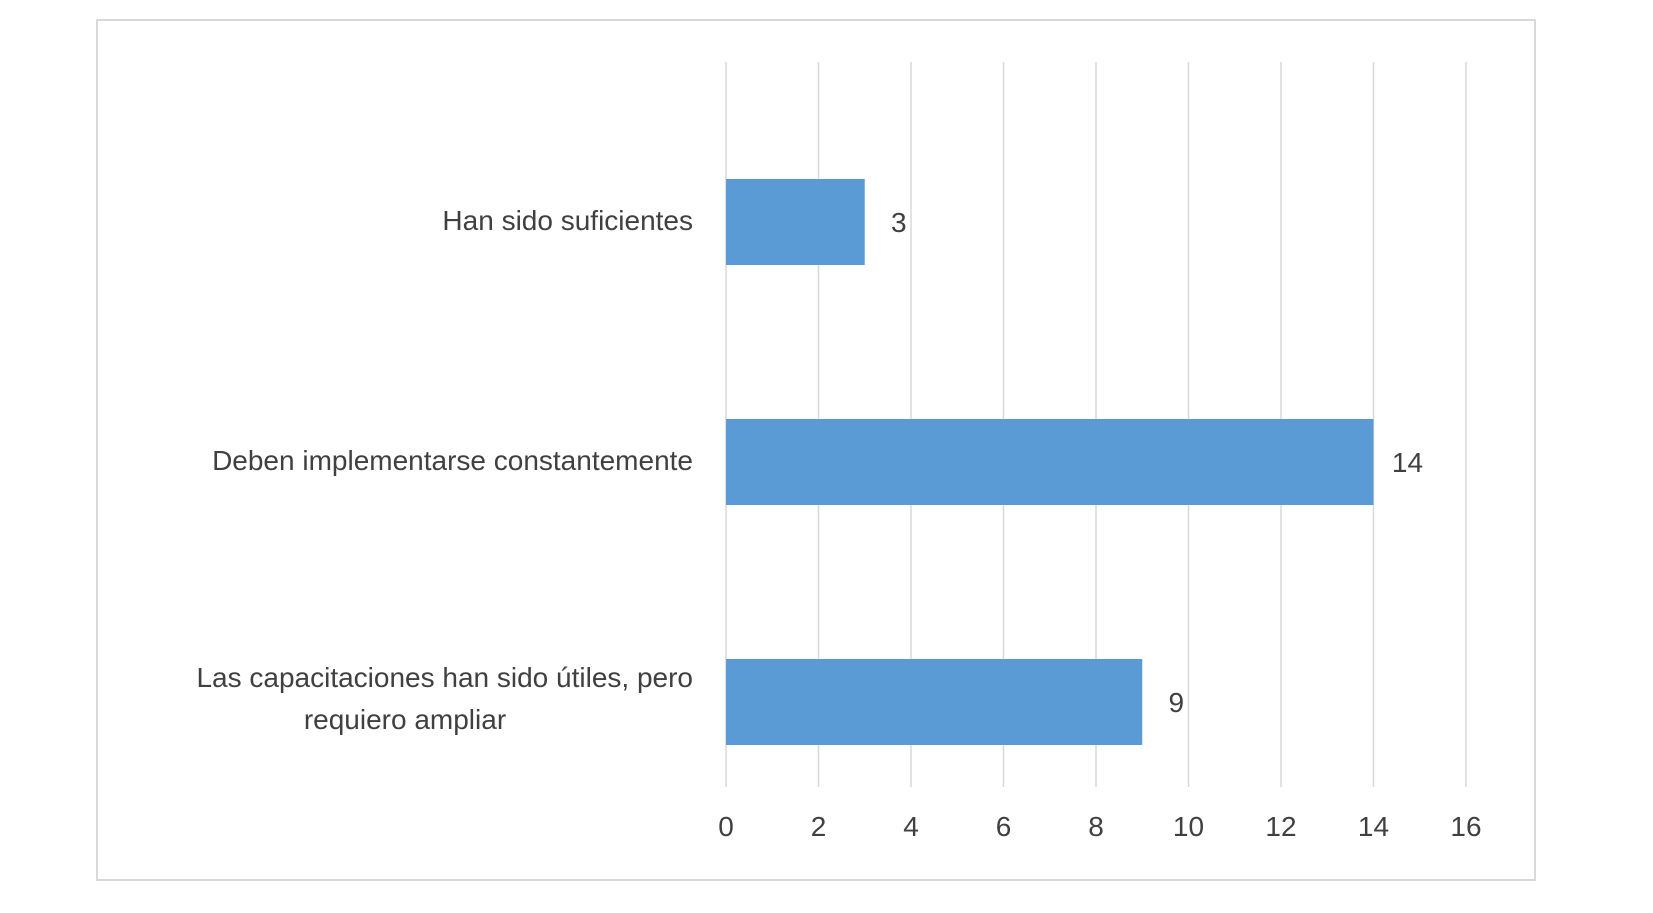  I want to click on category-label: Las capacitaciones han sido útiles, pero, so click(444, 677).